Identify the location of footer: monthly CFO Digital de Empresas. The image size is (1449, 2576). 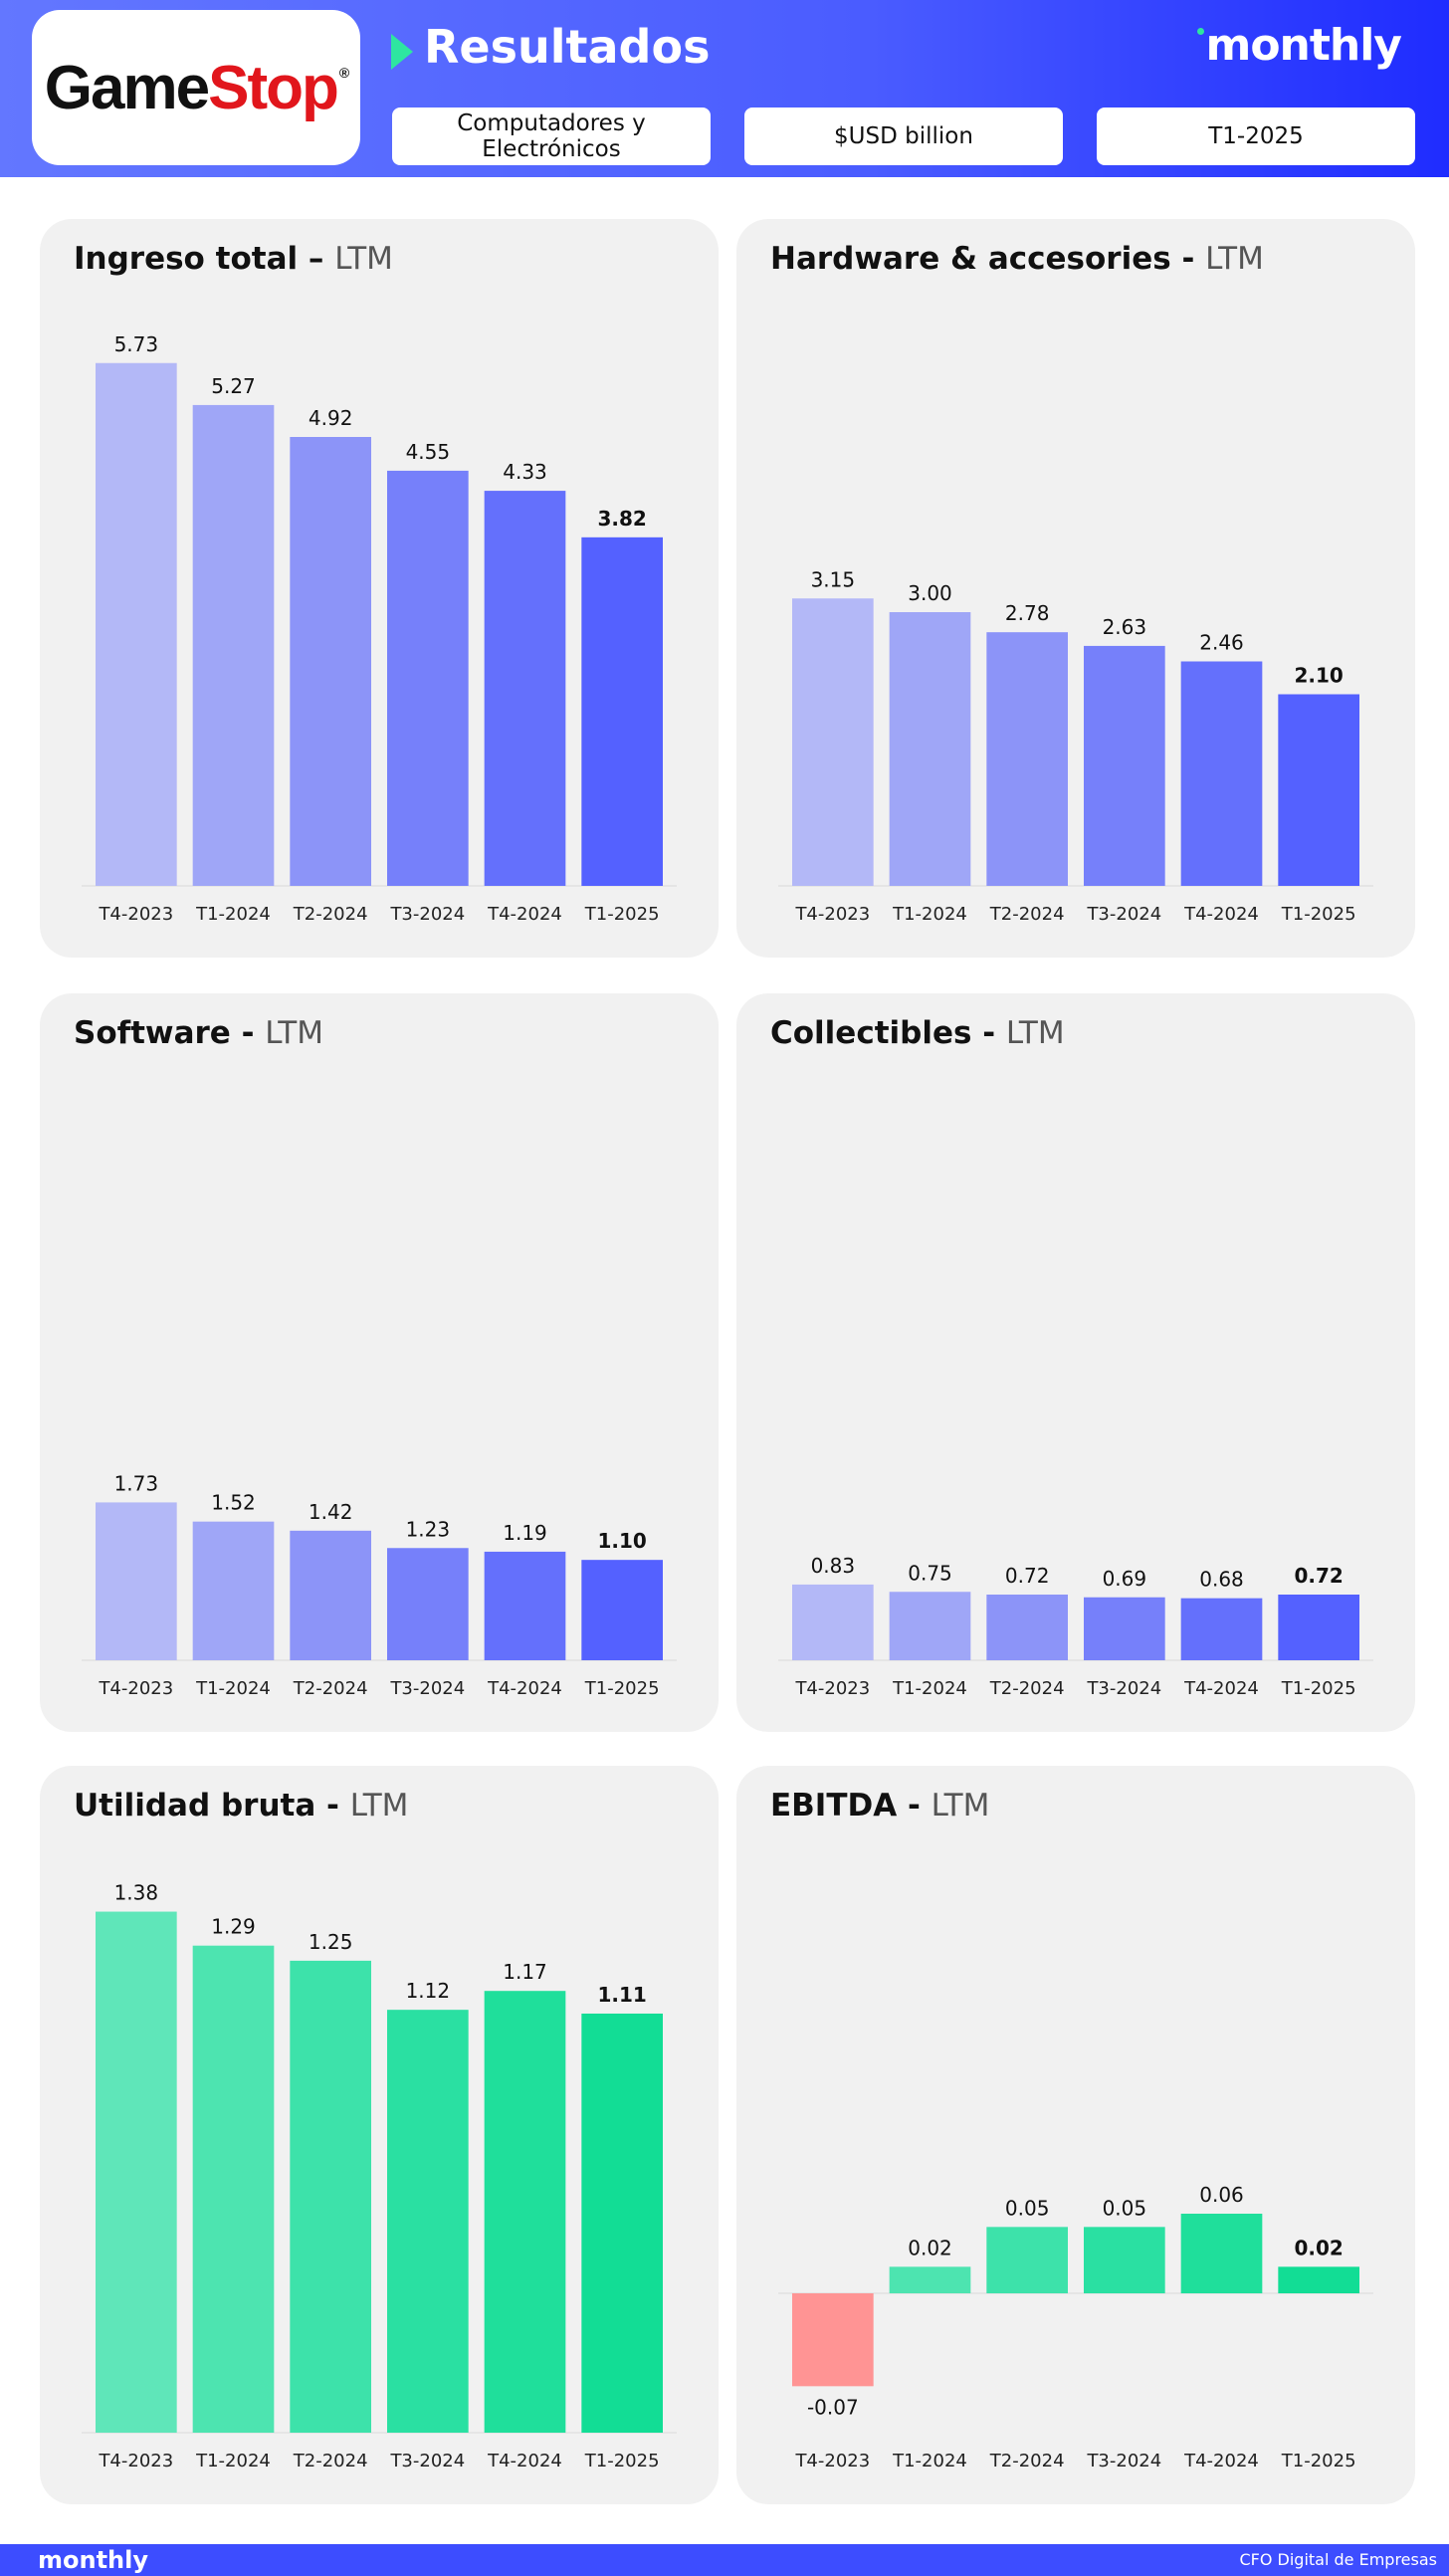
(724, 2560).